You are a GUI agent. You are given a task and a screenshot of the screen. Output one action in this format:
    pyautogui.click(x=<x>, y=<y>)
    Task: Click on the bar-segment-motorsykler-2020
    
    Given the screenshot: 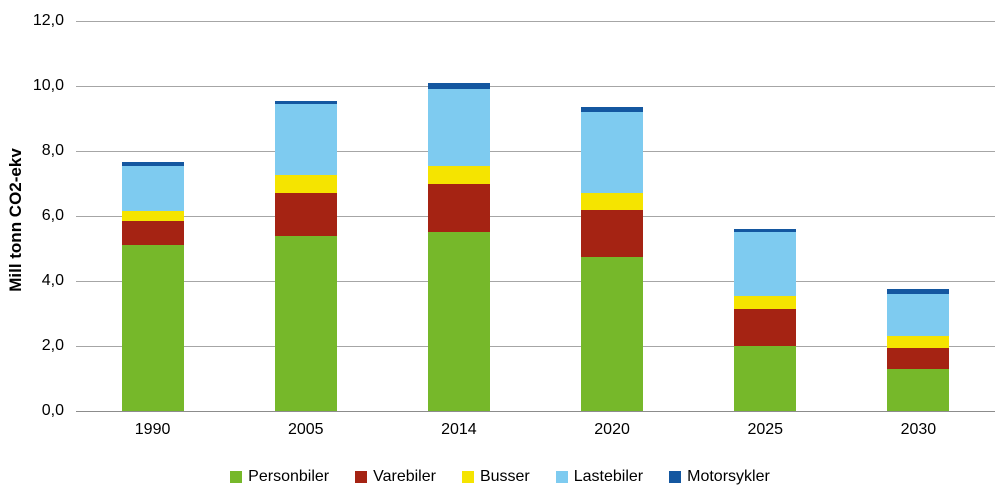 What is the action you would take?
    pyautogui.click(x=612, y=109)
    